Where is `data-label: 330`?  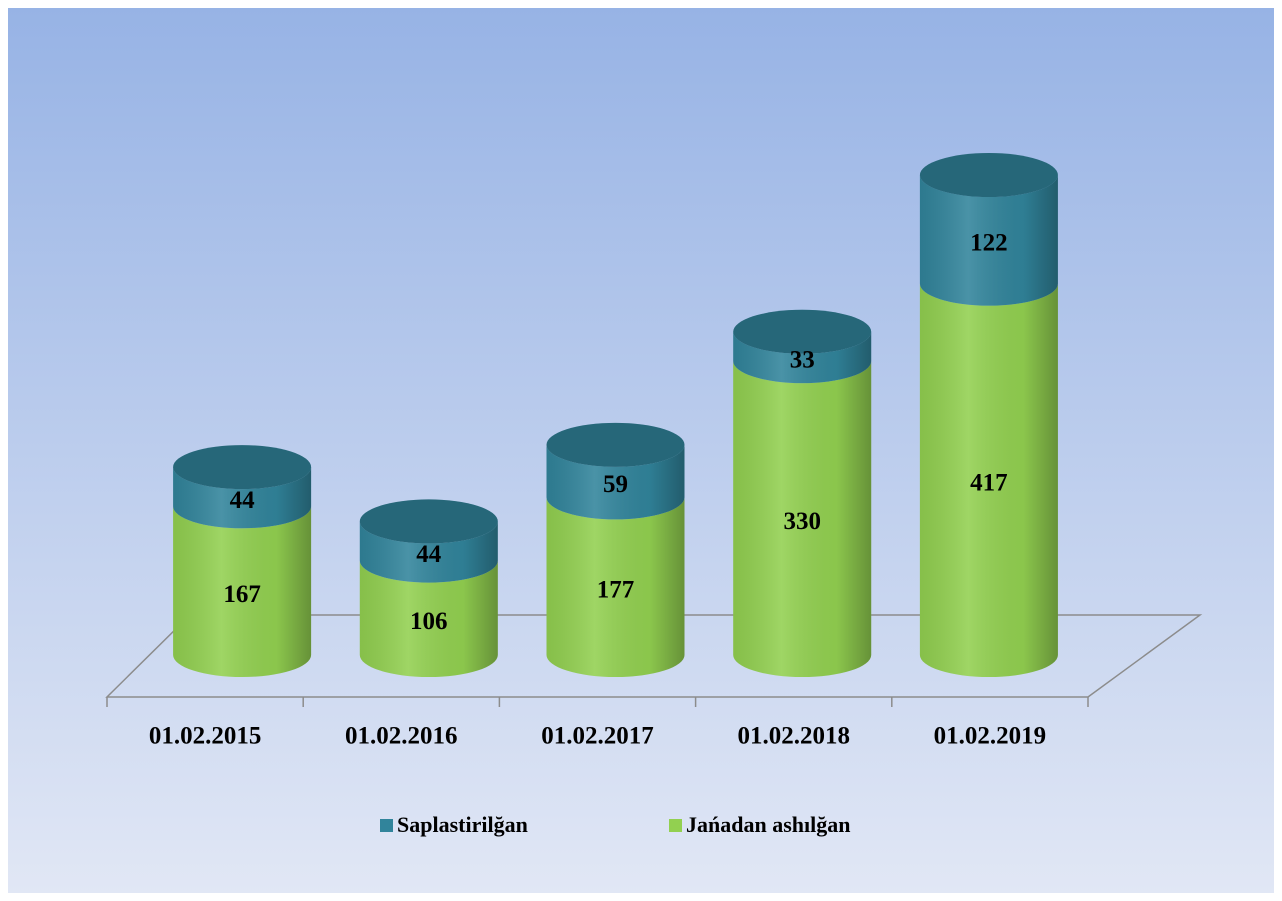 data-label: 330 is located at coordinates (802, 521).